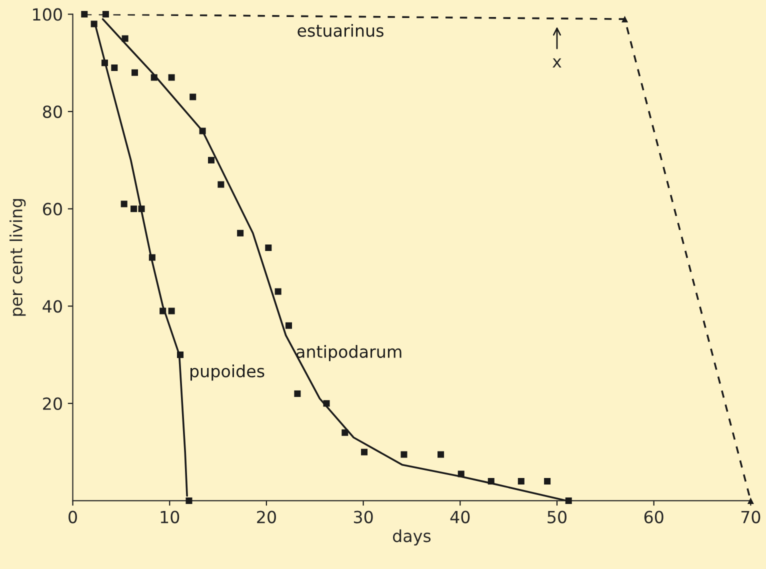  Describe the element at coordinates (52, 209) in the screenshot. I see `y-tick-label: 60` at that location.